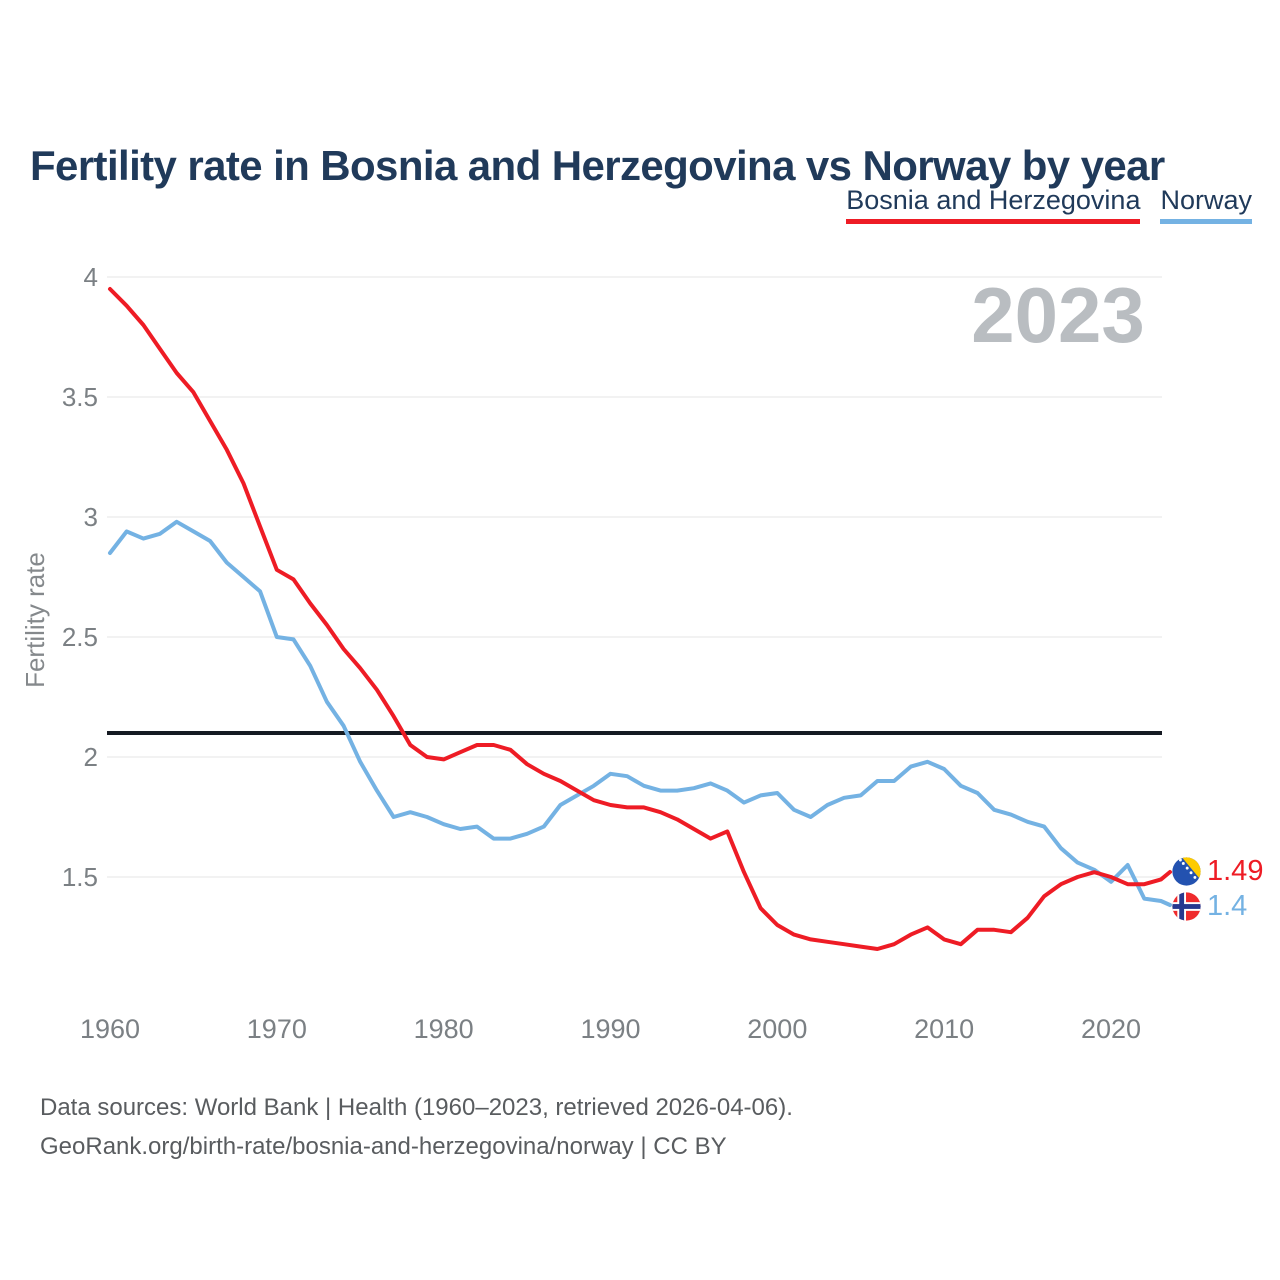 This screenshot has width=1280, height=1280. Describe the element at coordinates (444, 1029) in the screenshot. I see `x-tick-label: 1980` at that location.